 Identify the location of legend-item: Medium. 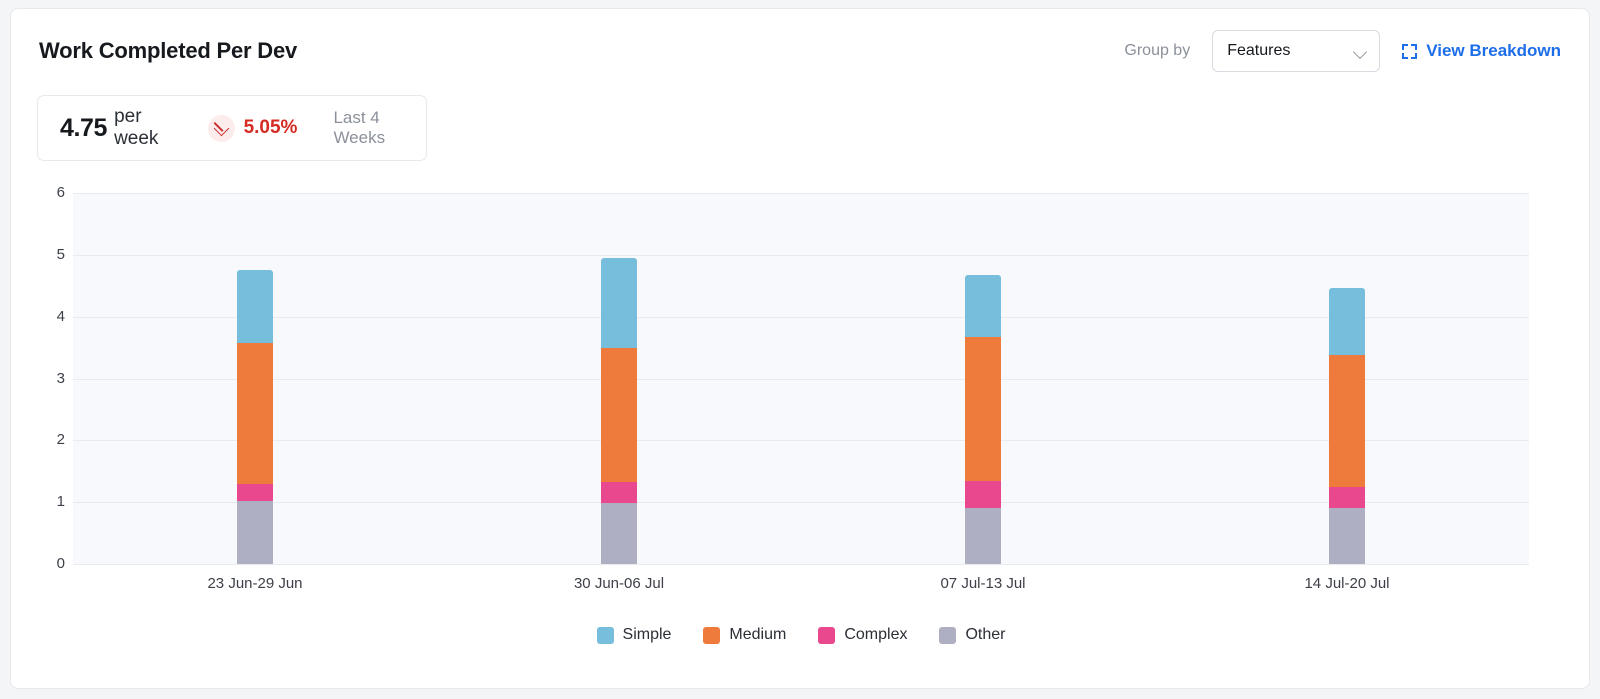
(744, 635).